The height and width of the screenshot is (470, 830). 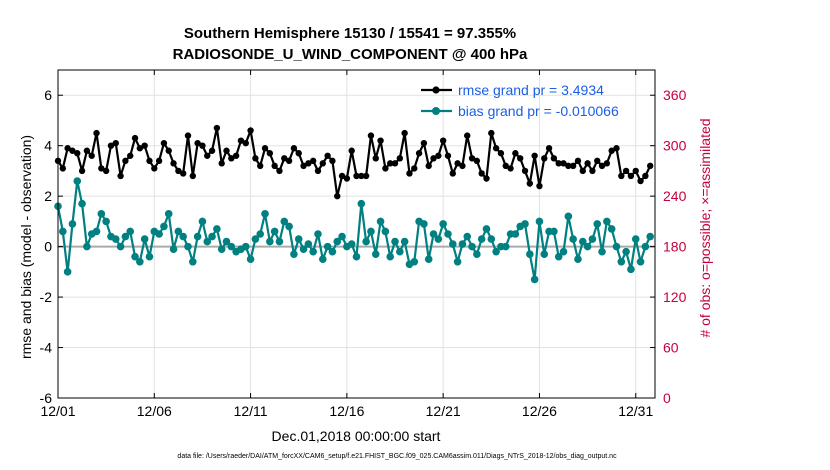 I want to click on x-tick-label: 12/26, so click(x=539, y=411).